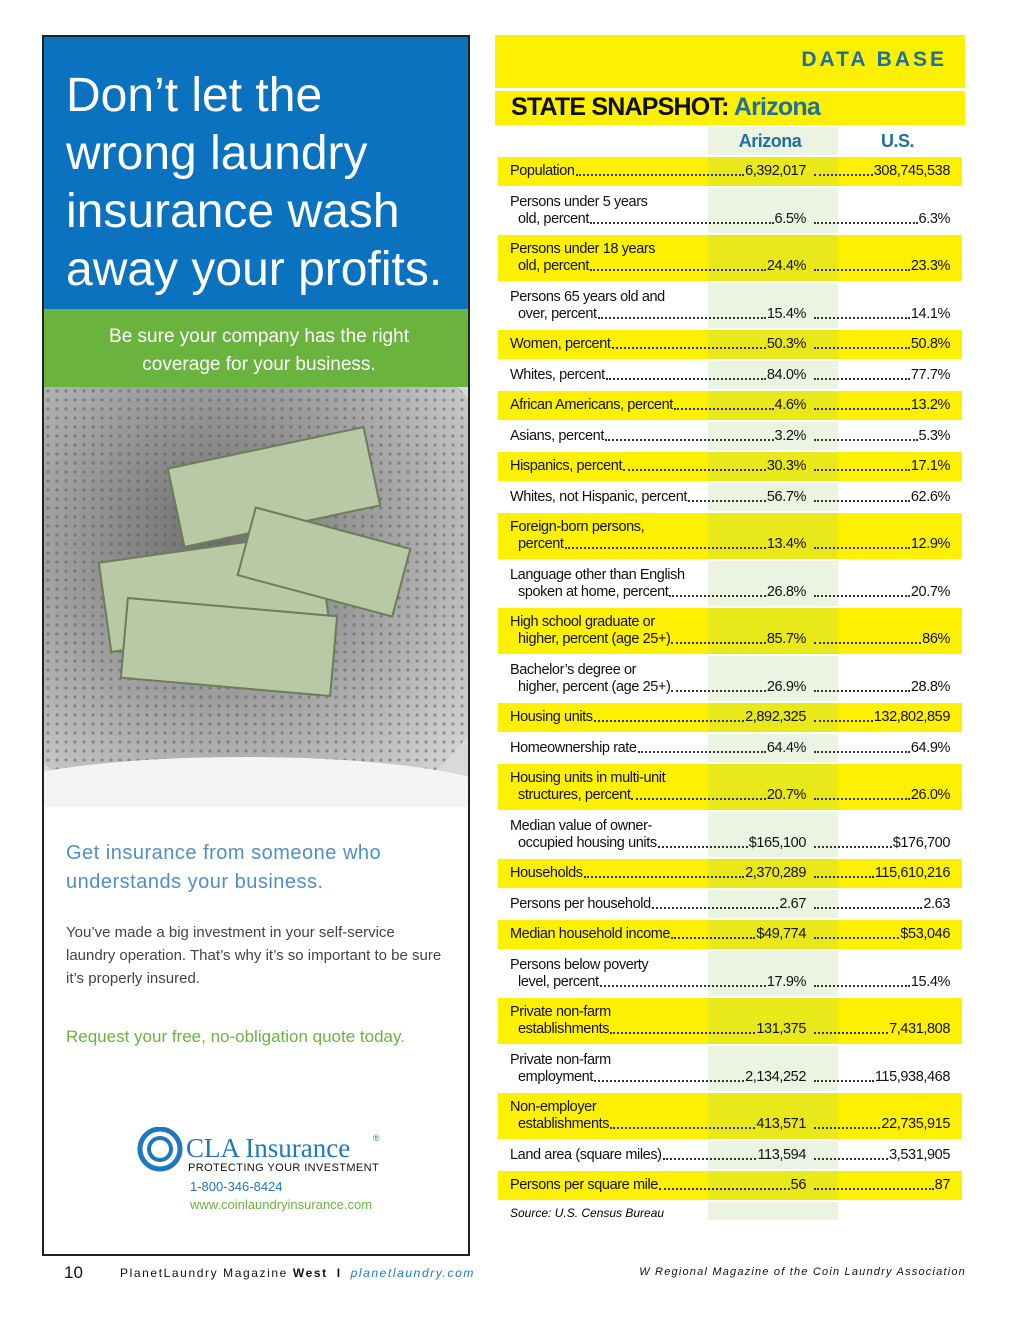 The width and height of the screenshot is (1024, 1329). What do you see at coordinates (587, 296) in the screenshot?
I see `row-label: Persons 65 years old and` at bounding box center [587, 296].